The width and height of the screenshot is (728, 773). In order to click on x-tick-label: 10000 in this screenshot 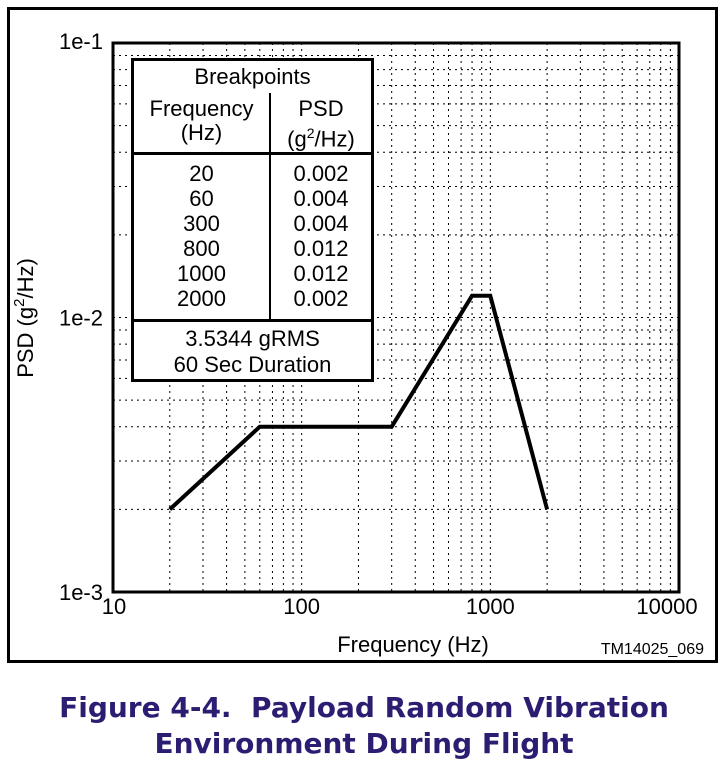, I will do `click(666, 606)`.